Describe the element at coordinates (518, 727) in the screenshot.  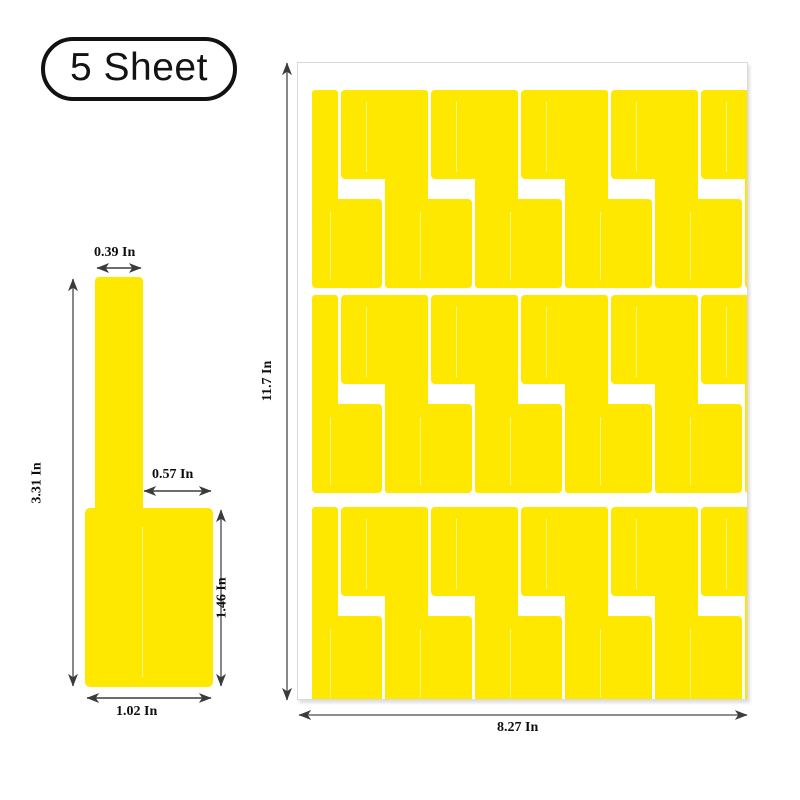
I see `dim-label-sheet-width: 8.27 In` at that location.